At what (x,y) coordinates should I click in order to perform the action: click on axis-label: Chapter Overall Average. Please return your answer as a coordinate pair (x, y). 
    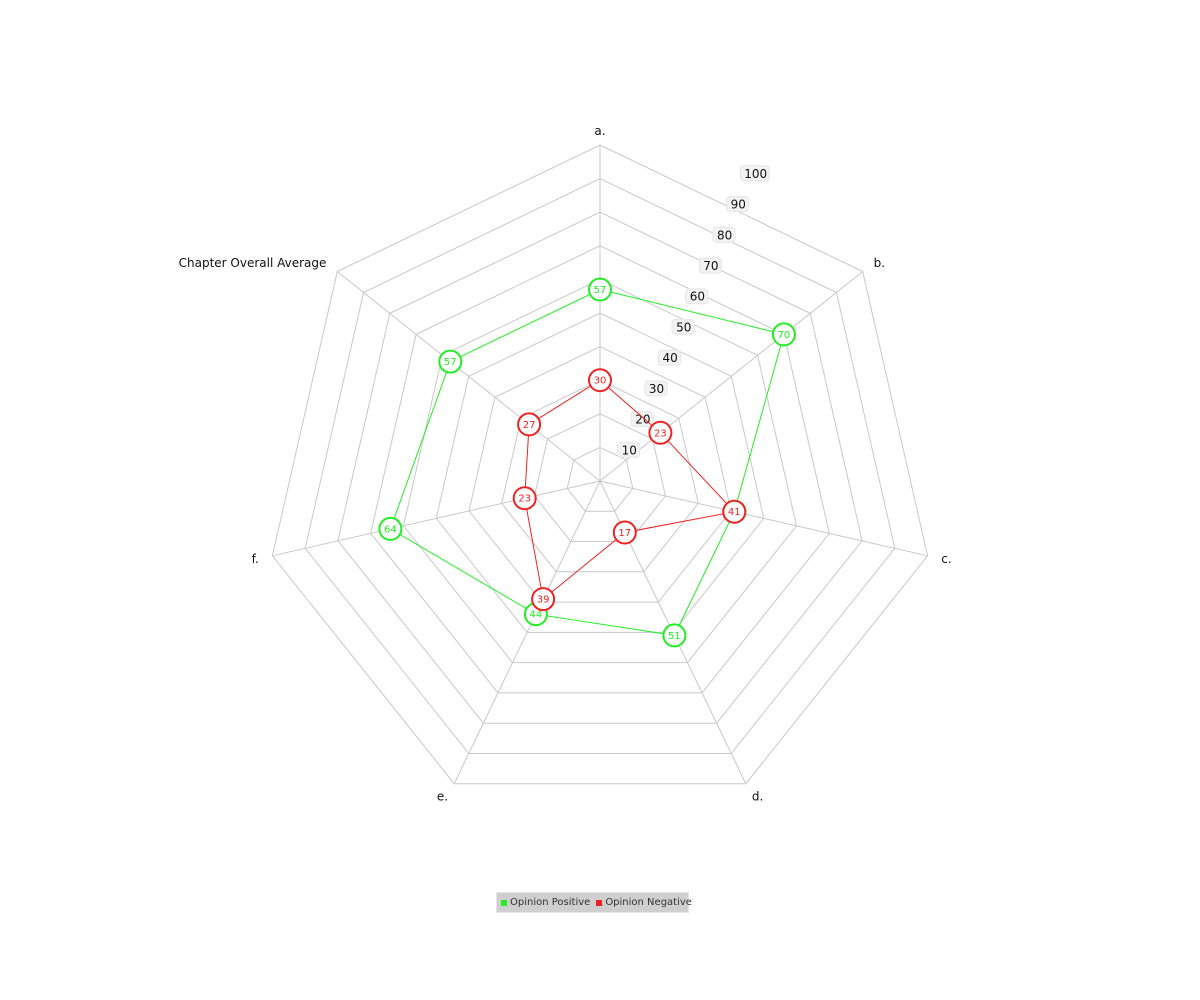
    Looking at the image, I should click on (253, 263).